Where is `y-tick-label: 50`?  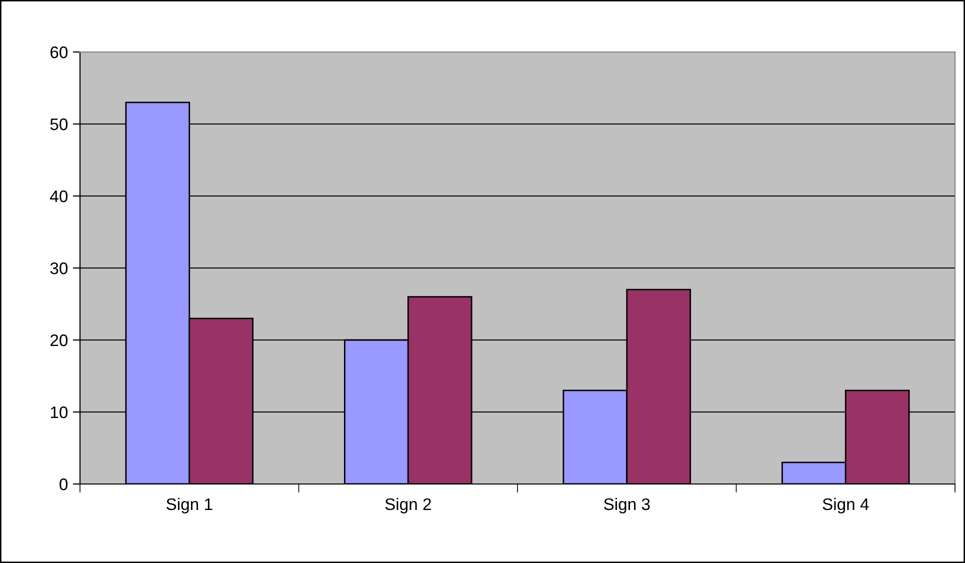
y-tick-label: 50 is located at coordinates (59, 124).